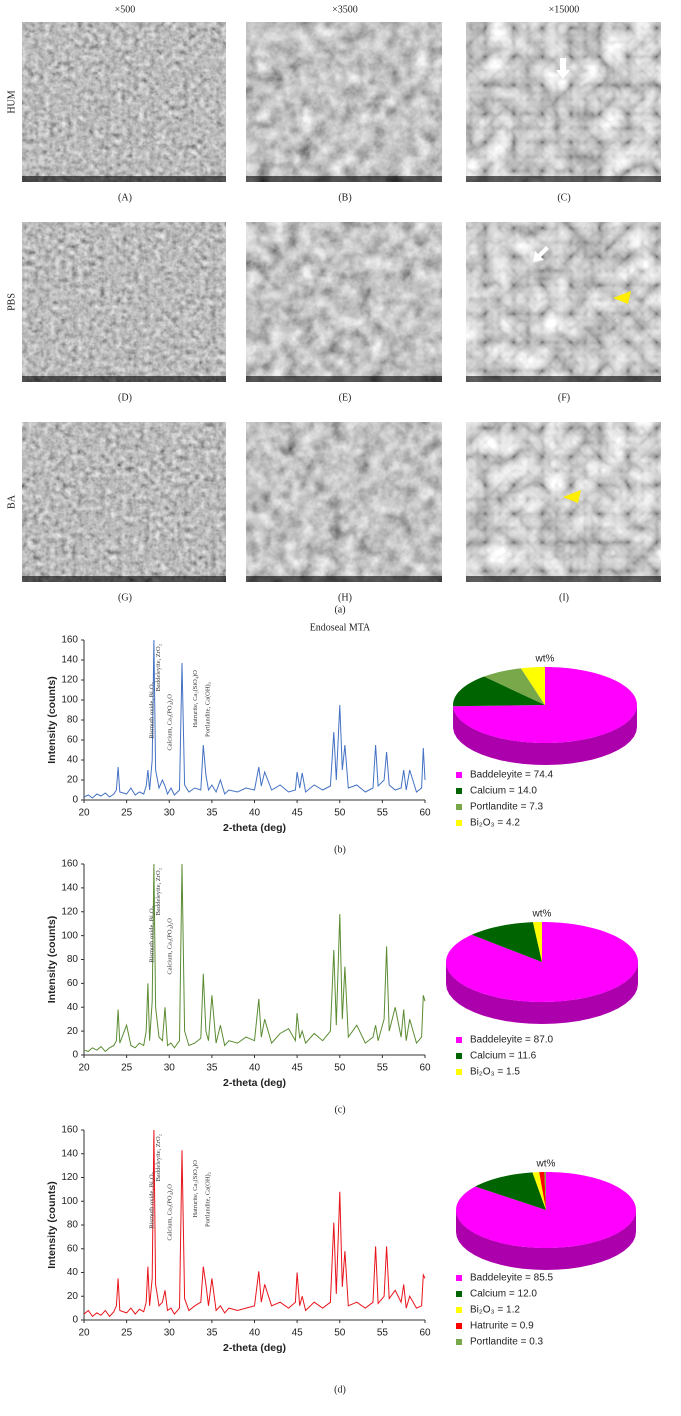 The image size is (681, 1416). I want to click on legend-label: Calcium = 12.0, so click(503, 1294).